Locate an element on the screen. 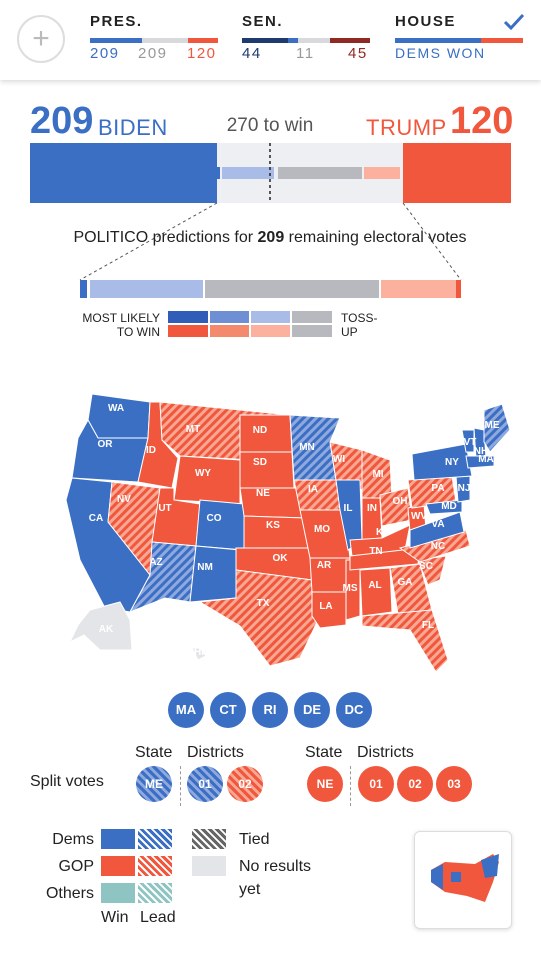 This screenshot has height=960, width=541. state-label-hi: HI is located at coordinates (199, 652).